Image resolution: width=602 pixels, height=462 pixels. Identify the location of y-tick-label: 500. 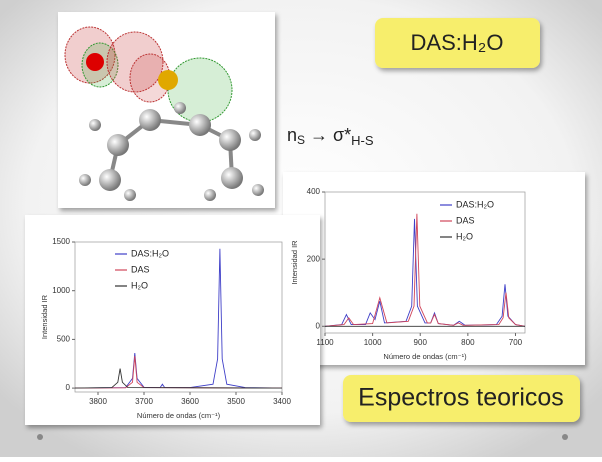
(64, 339).